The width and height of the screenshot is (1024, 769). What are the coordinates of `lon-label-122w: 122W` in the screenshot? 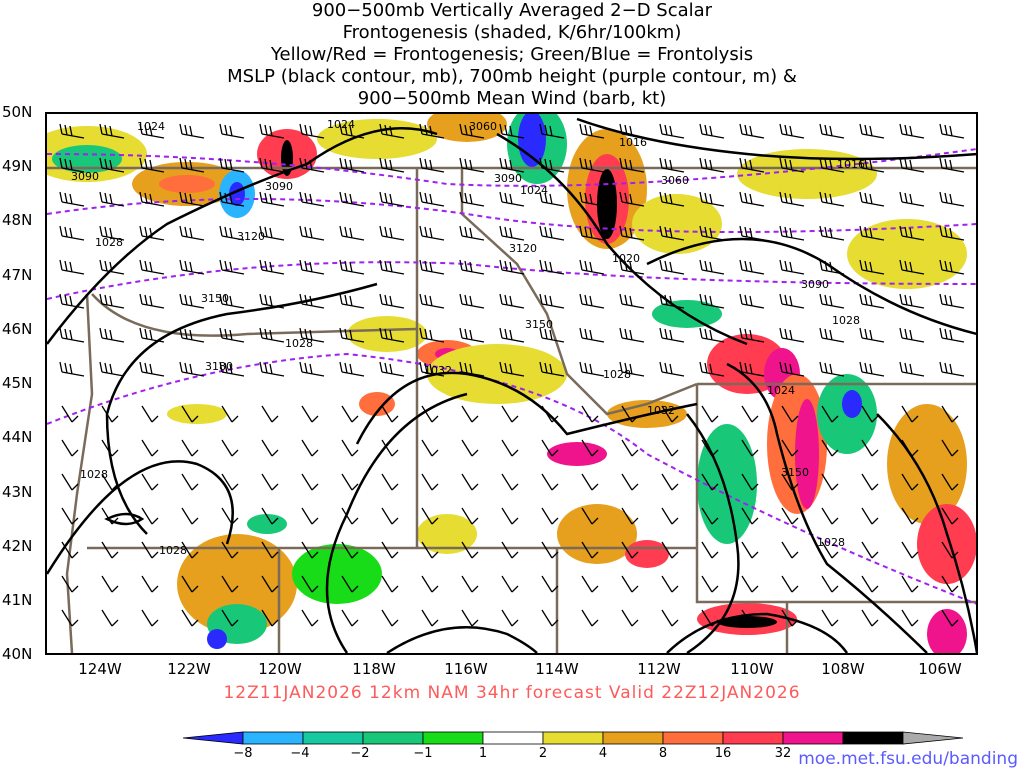 It's located at (189, 669).